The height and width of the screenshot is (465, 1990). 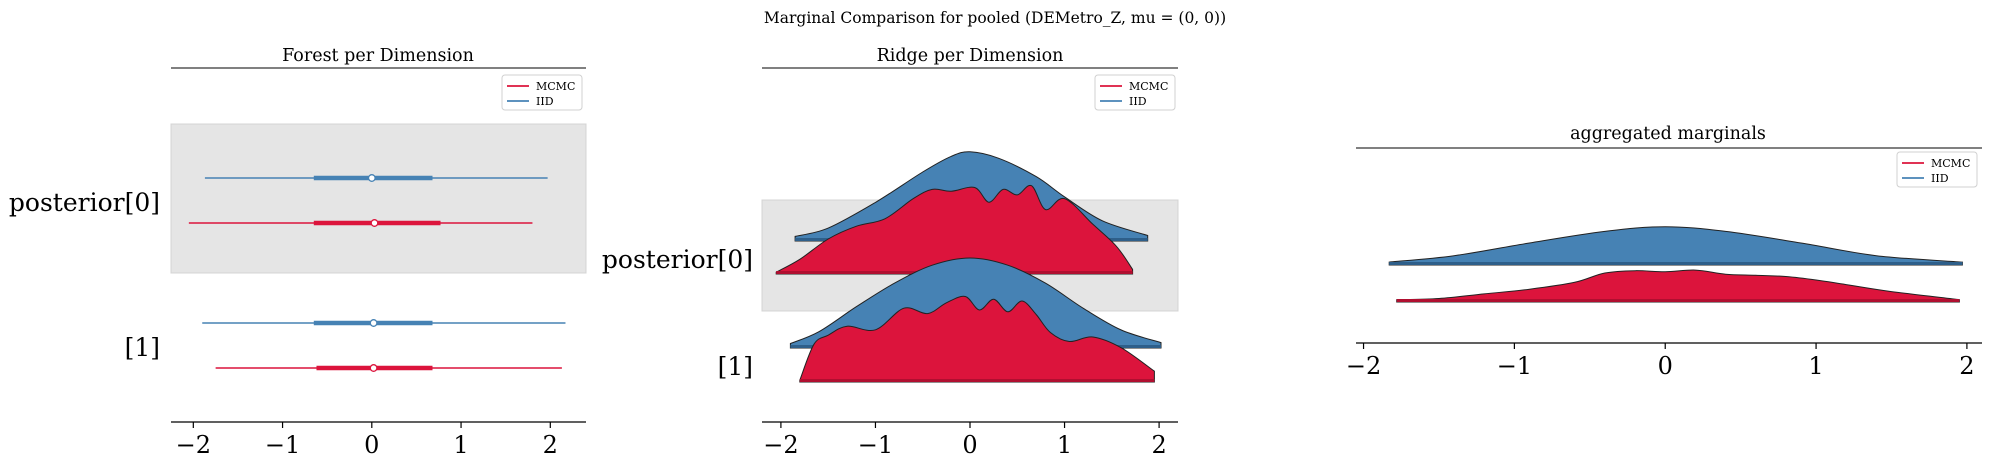 What do you see at coordinates (1675, 246) in the screenshot?
I see `iid-aggregated-ridge` at bounding box center [1675, 246].